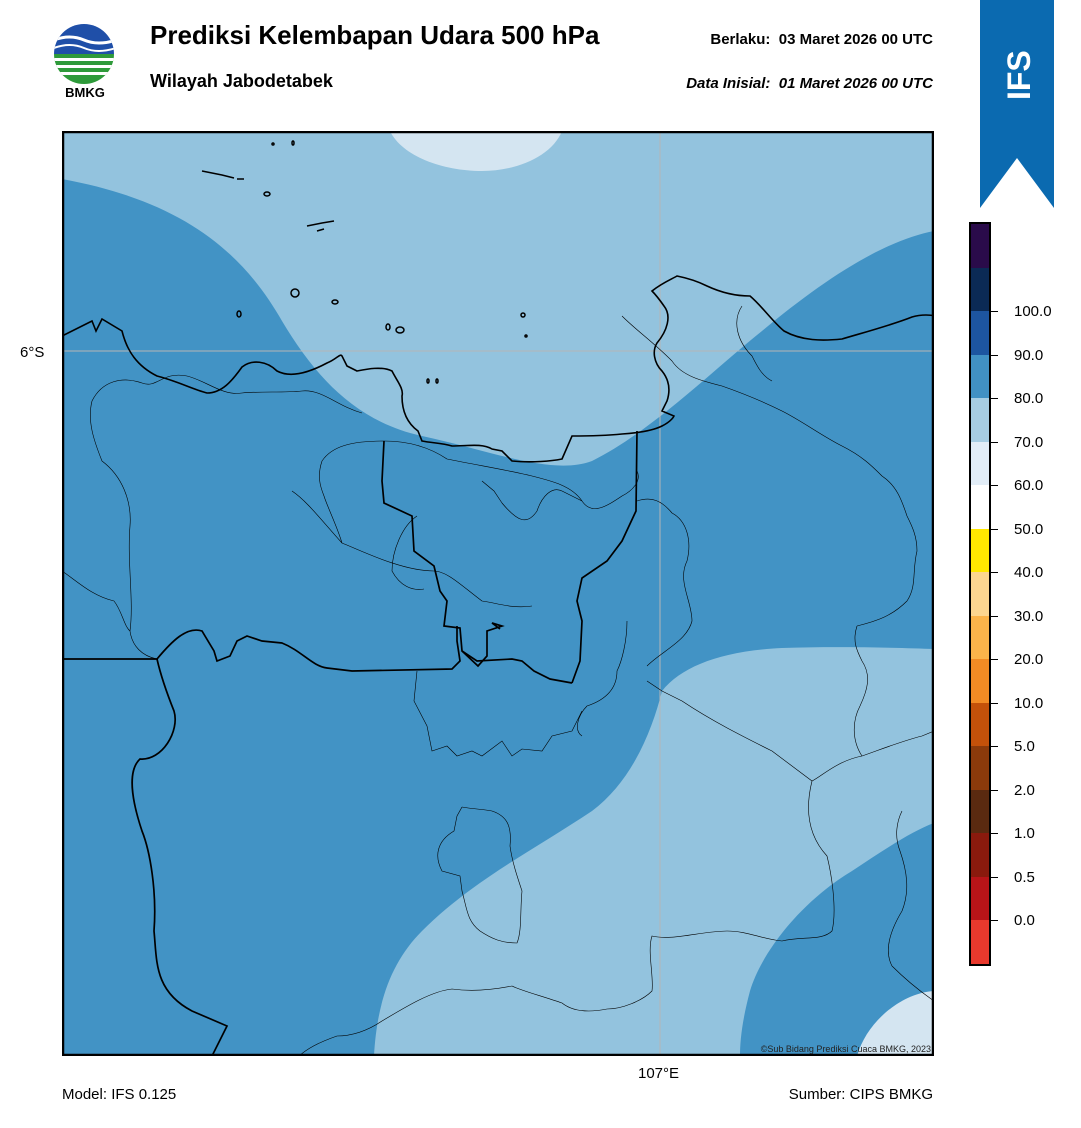 The image size is (1081, 1128). What do you see at coordinates (1029, 529) in the screenshot?
I see `colorbar-label: 50.0` at bounding box center [1029, 529].